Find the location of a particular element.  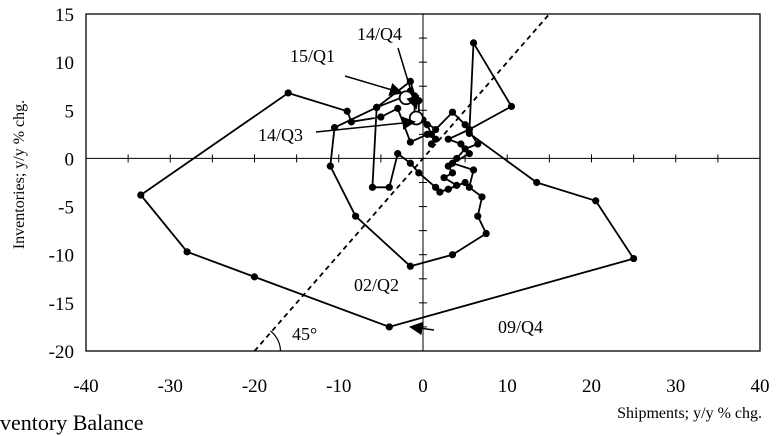

x-axis-title: Shipments; y/y % chg. is located at coordinates (689, 413).